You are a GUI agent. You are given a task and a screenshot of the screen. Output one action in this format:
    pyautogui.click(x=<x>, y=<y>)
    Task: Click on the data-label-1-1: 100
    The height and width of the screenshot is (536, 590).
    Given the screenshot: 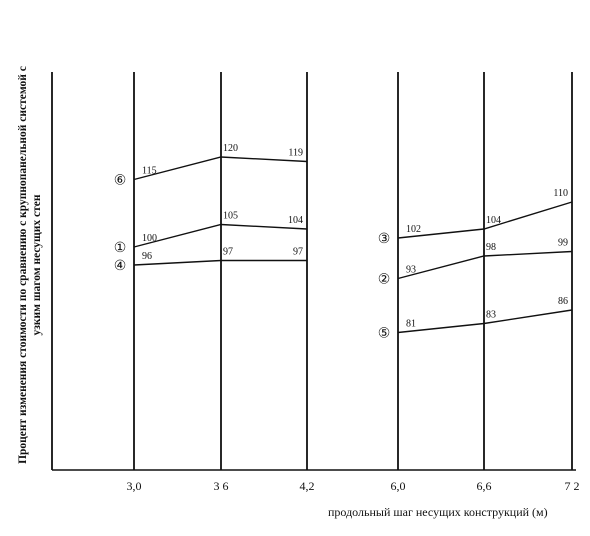 What is the action you would take?
    pyautogui.click(x=149, y=238)
    